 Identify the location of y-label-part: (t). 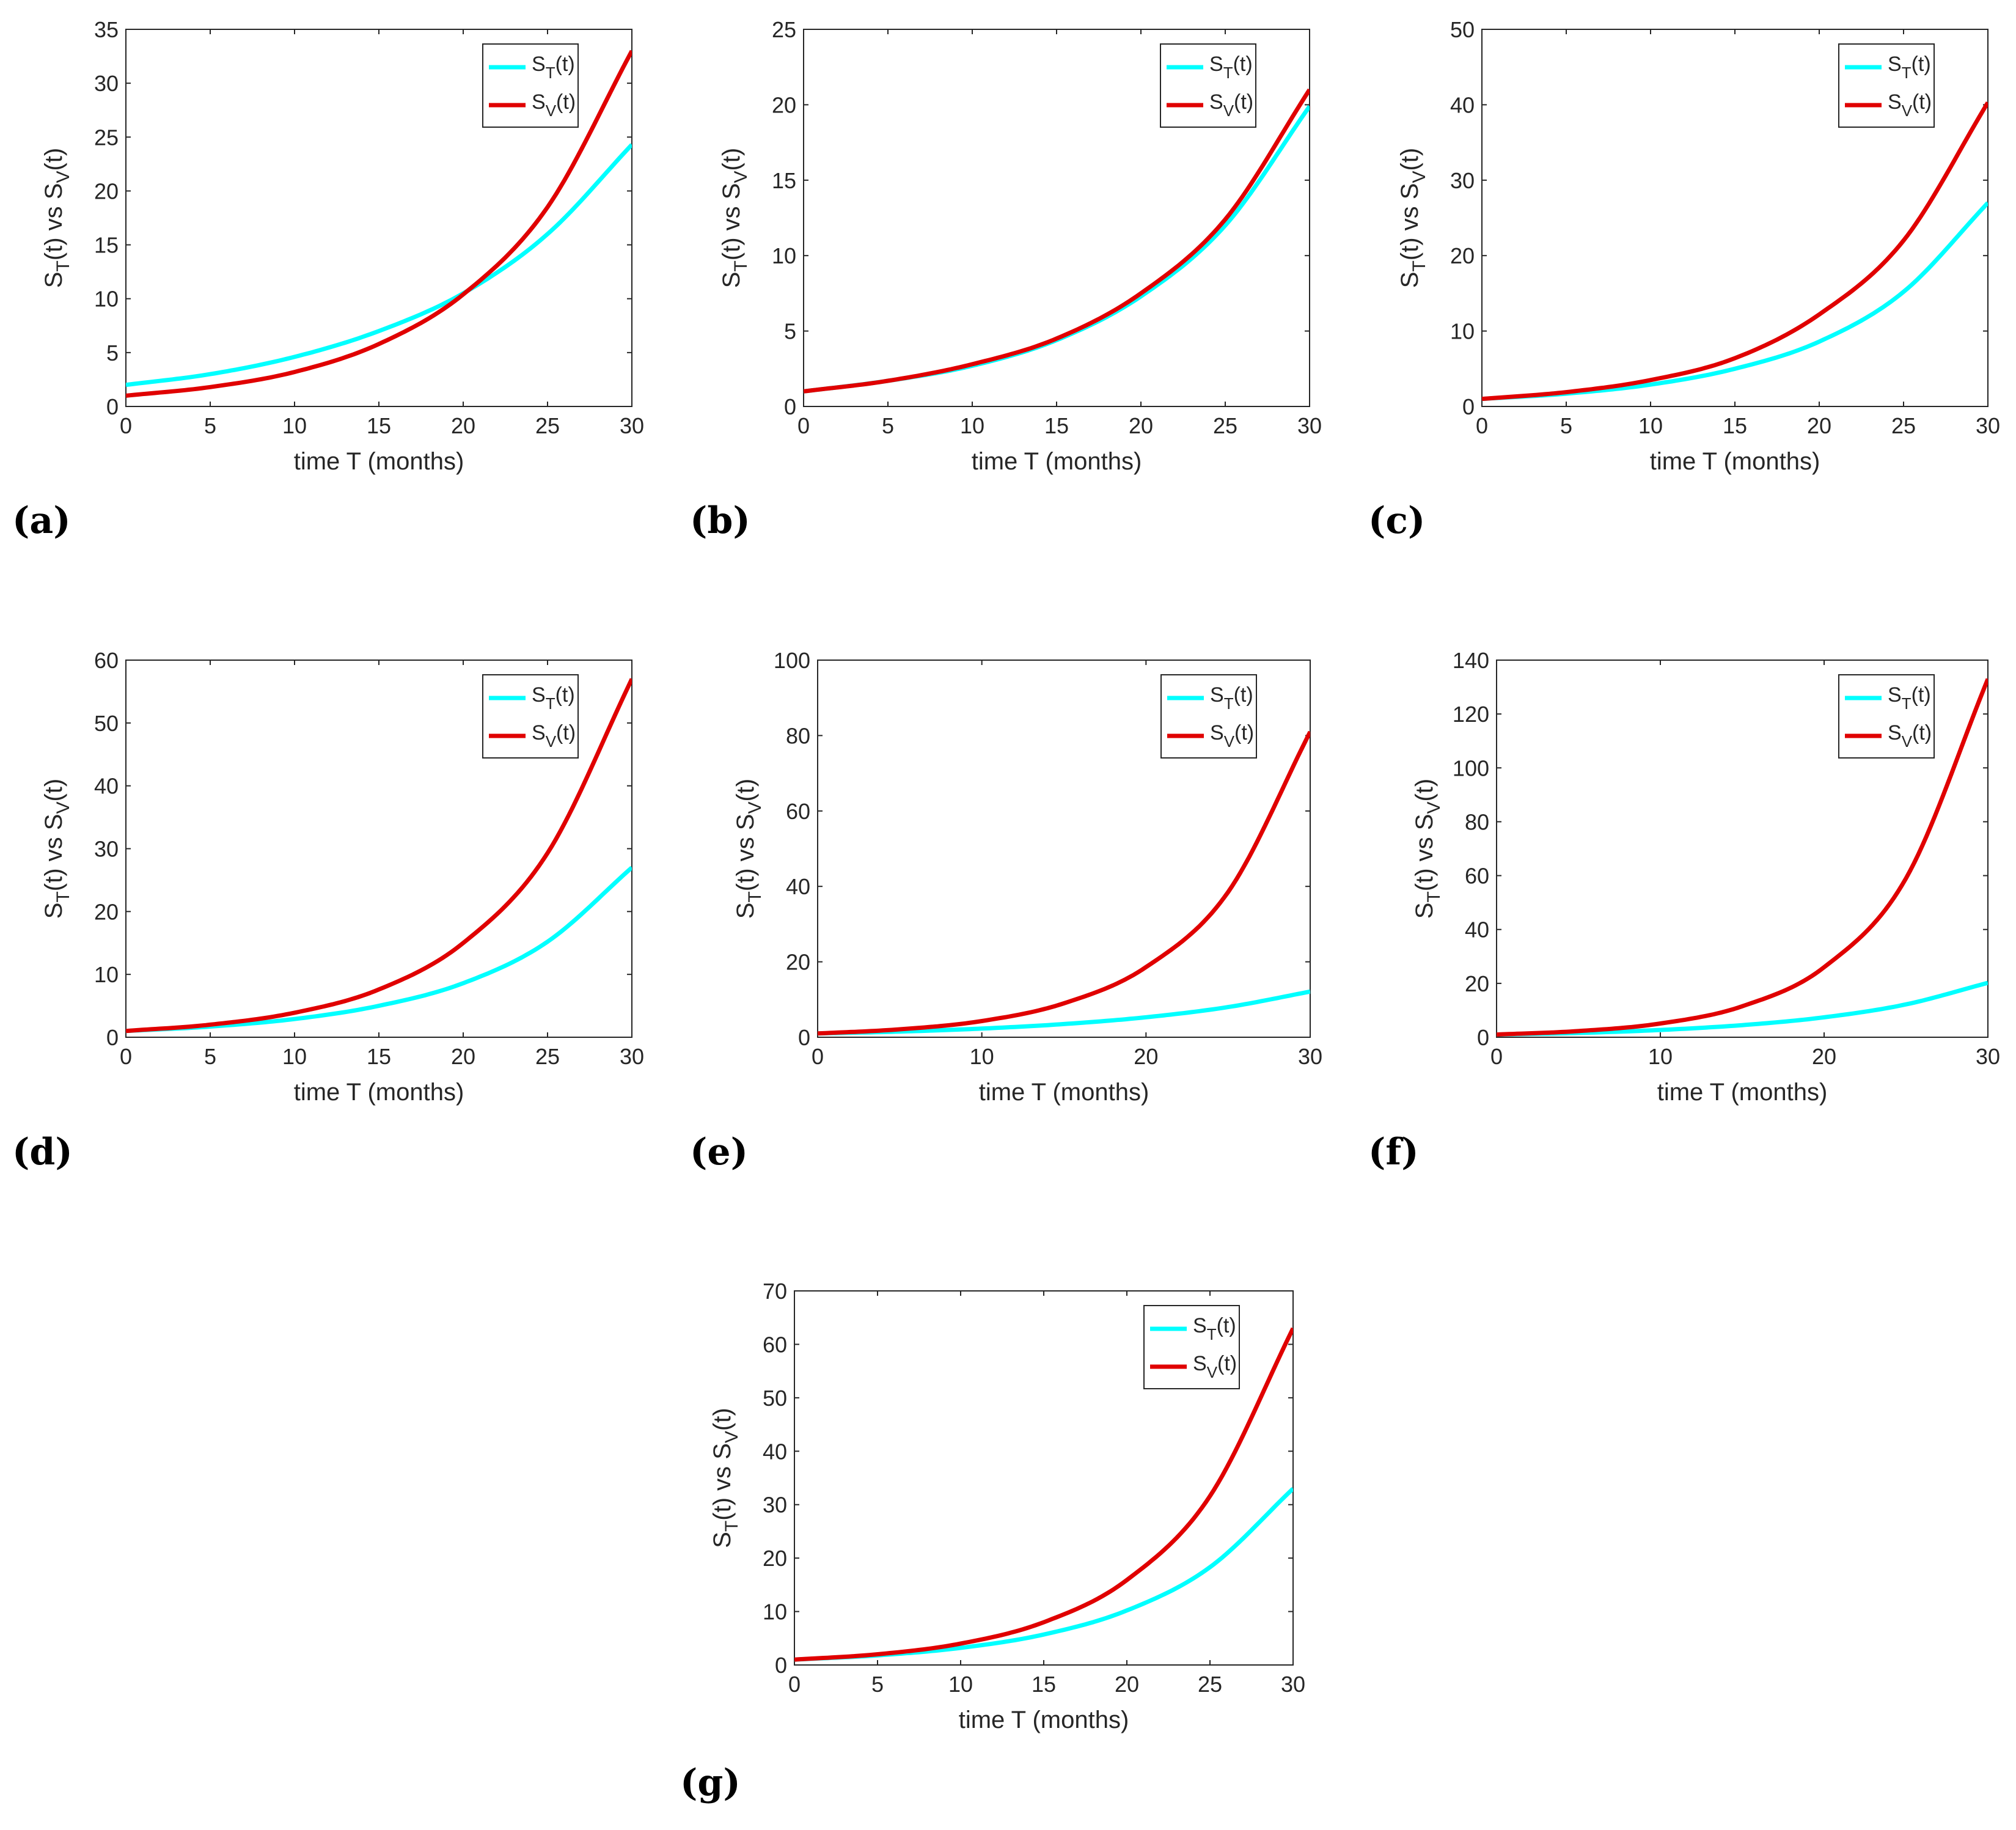
(746, 790).